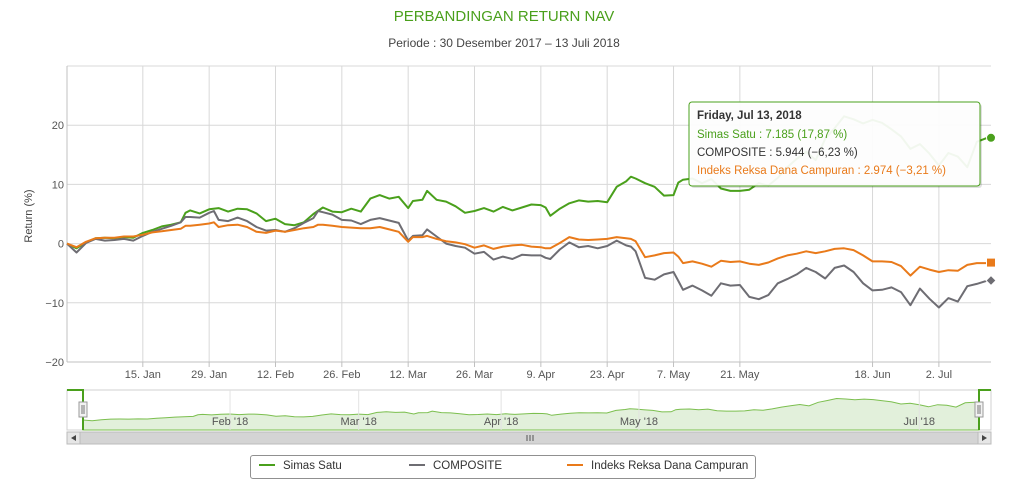  What do you see at coordinates (468, 466) in the screenshot?
I see `legend-label-composite: COMPOSITE` at bounding box center [468, 466].